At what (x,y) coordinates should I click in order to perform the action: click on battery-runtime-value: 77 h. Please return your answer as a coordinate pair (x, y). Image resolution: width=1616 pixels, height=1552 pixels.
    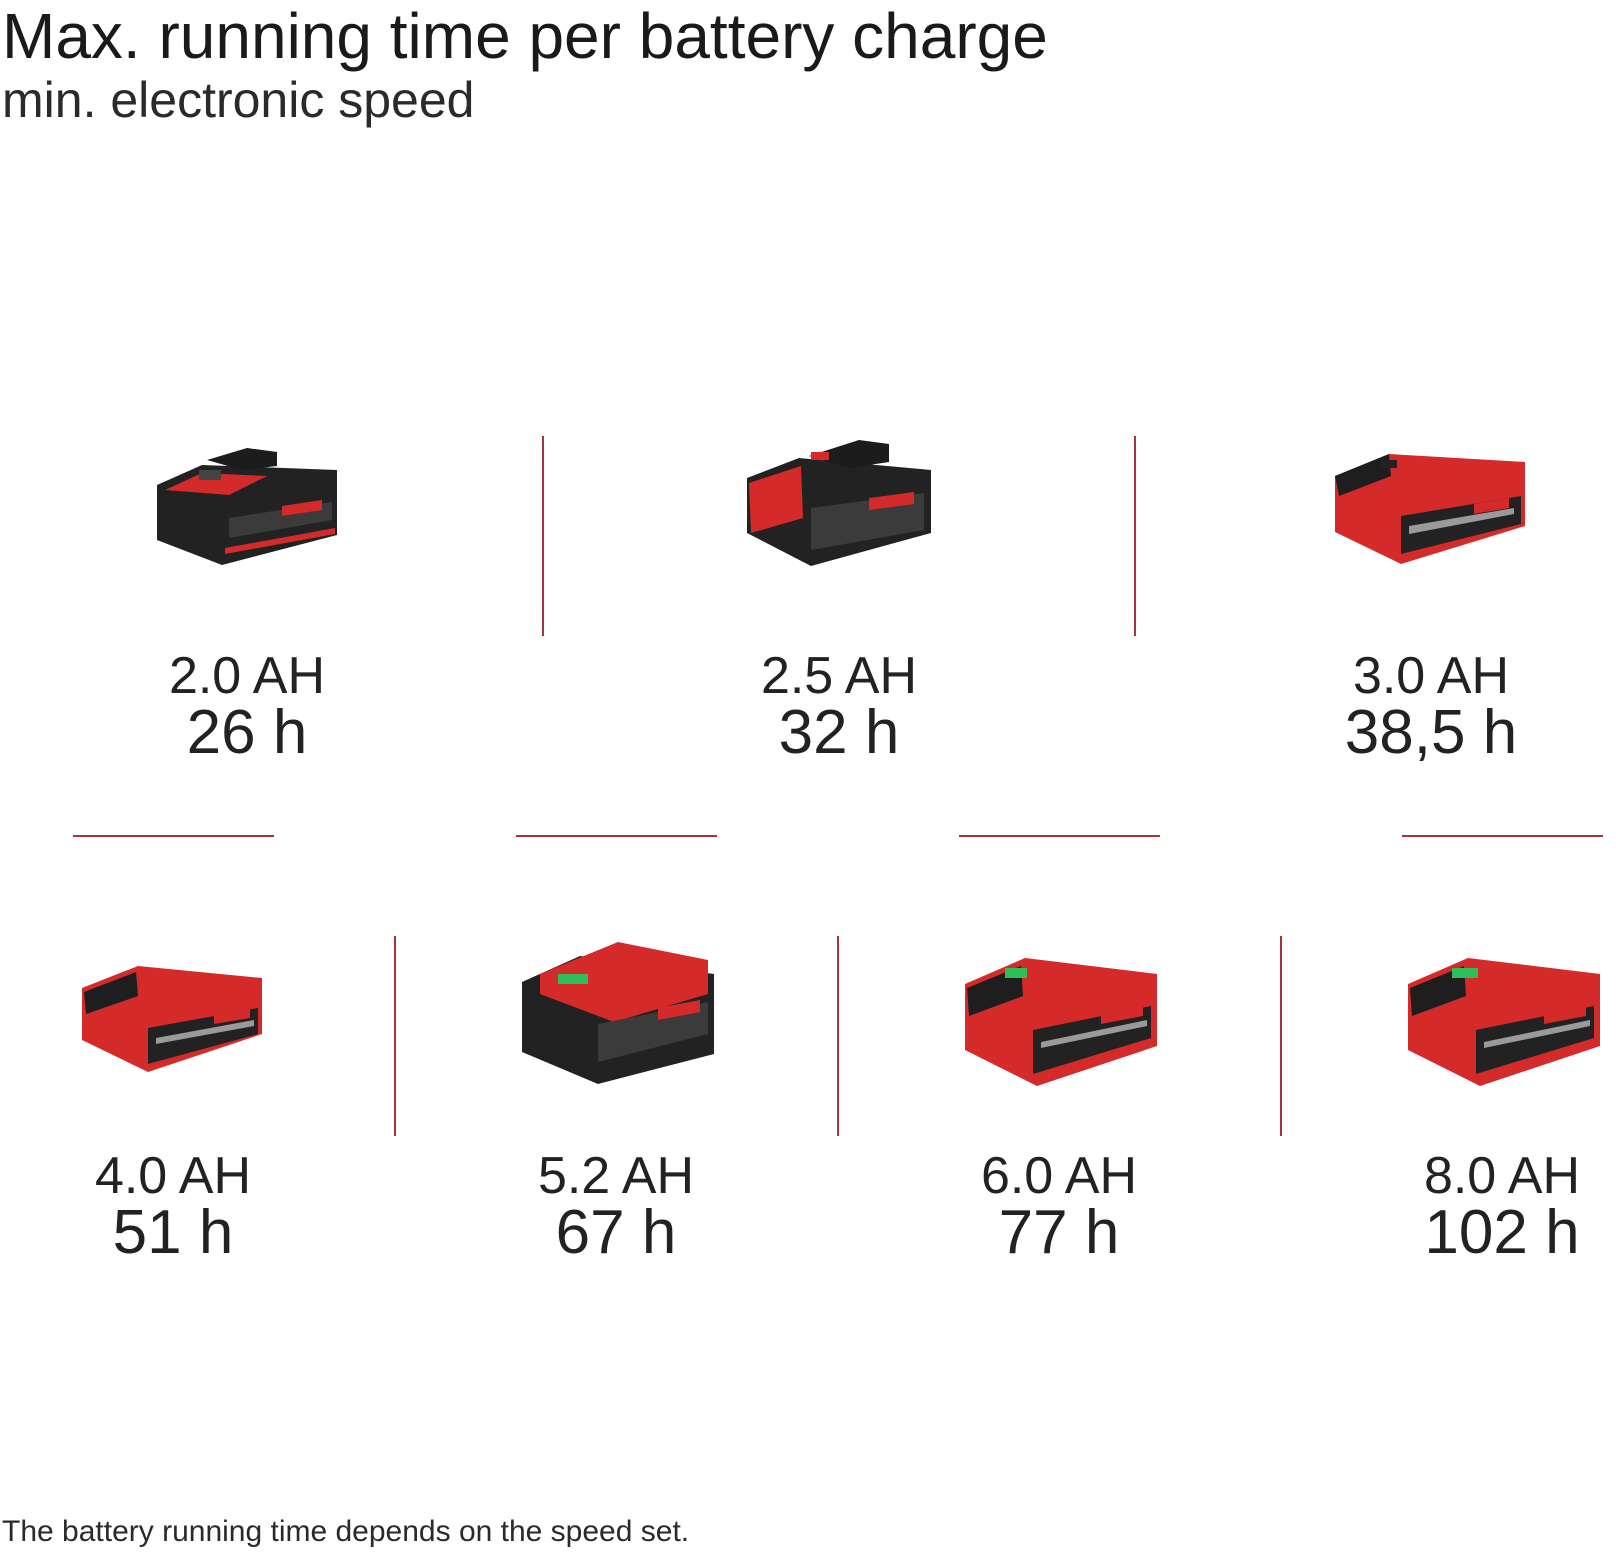
    Looking at the image, I should click on (1059, 1232).